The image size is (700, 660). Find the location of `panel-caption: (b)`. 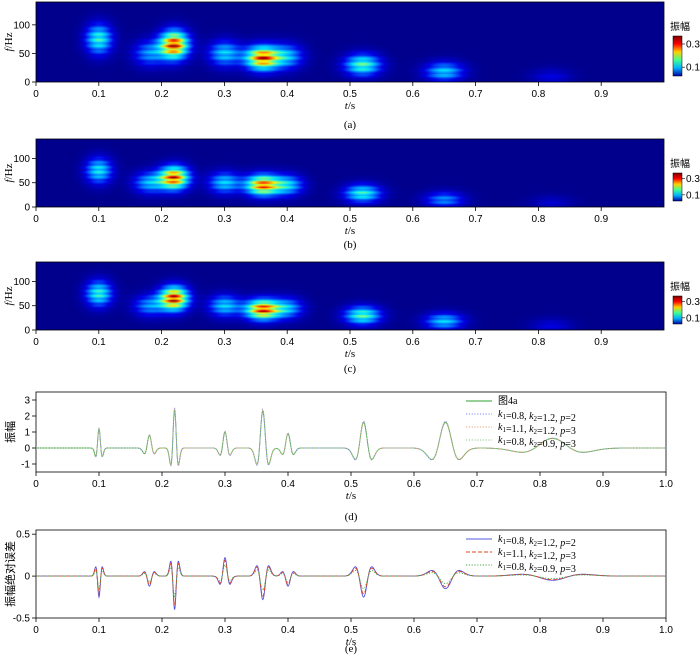

panel-caption: (b) is located at coordinates (350, 245).